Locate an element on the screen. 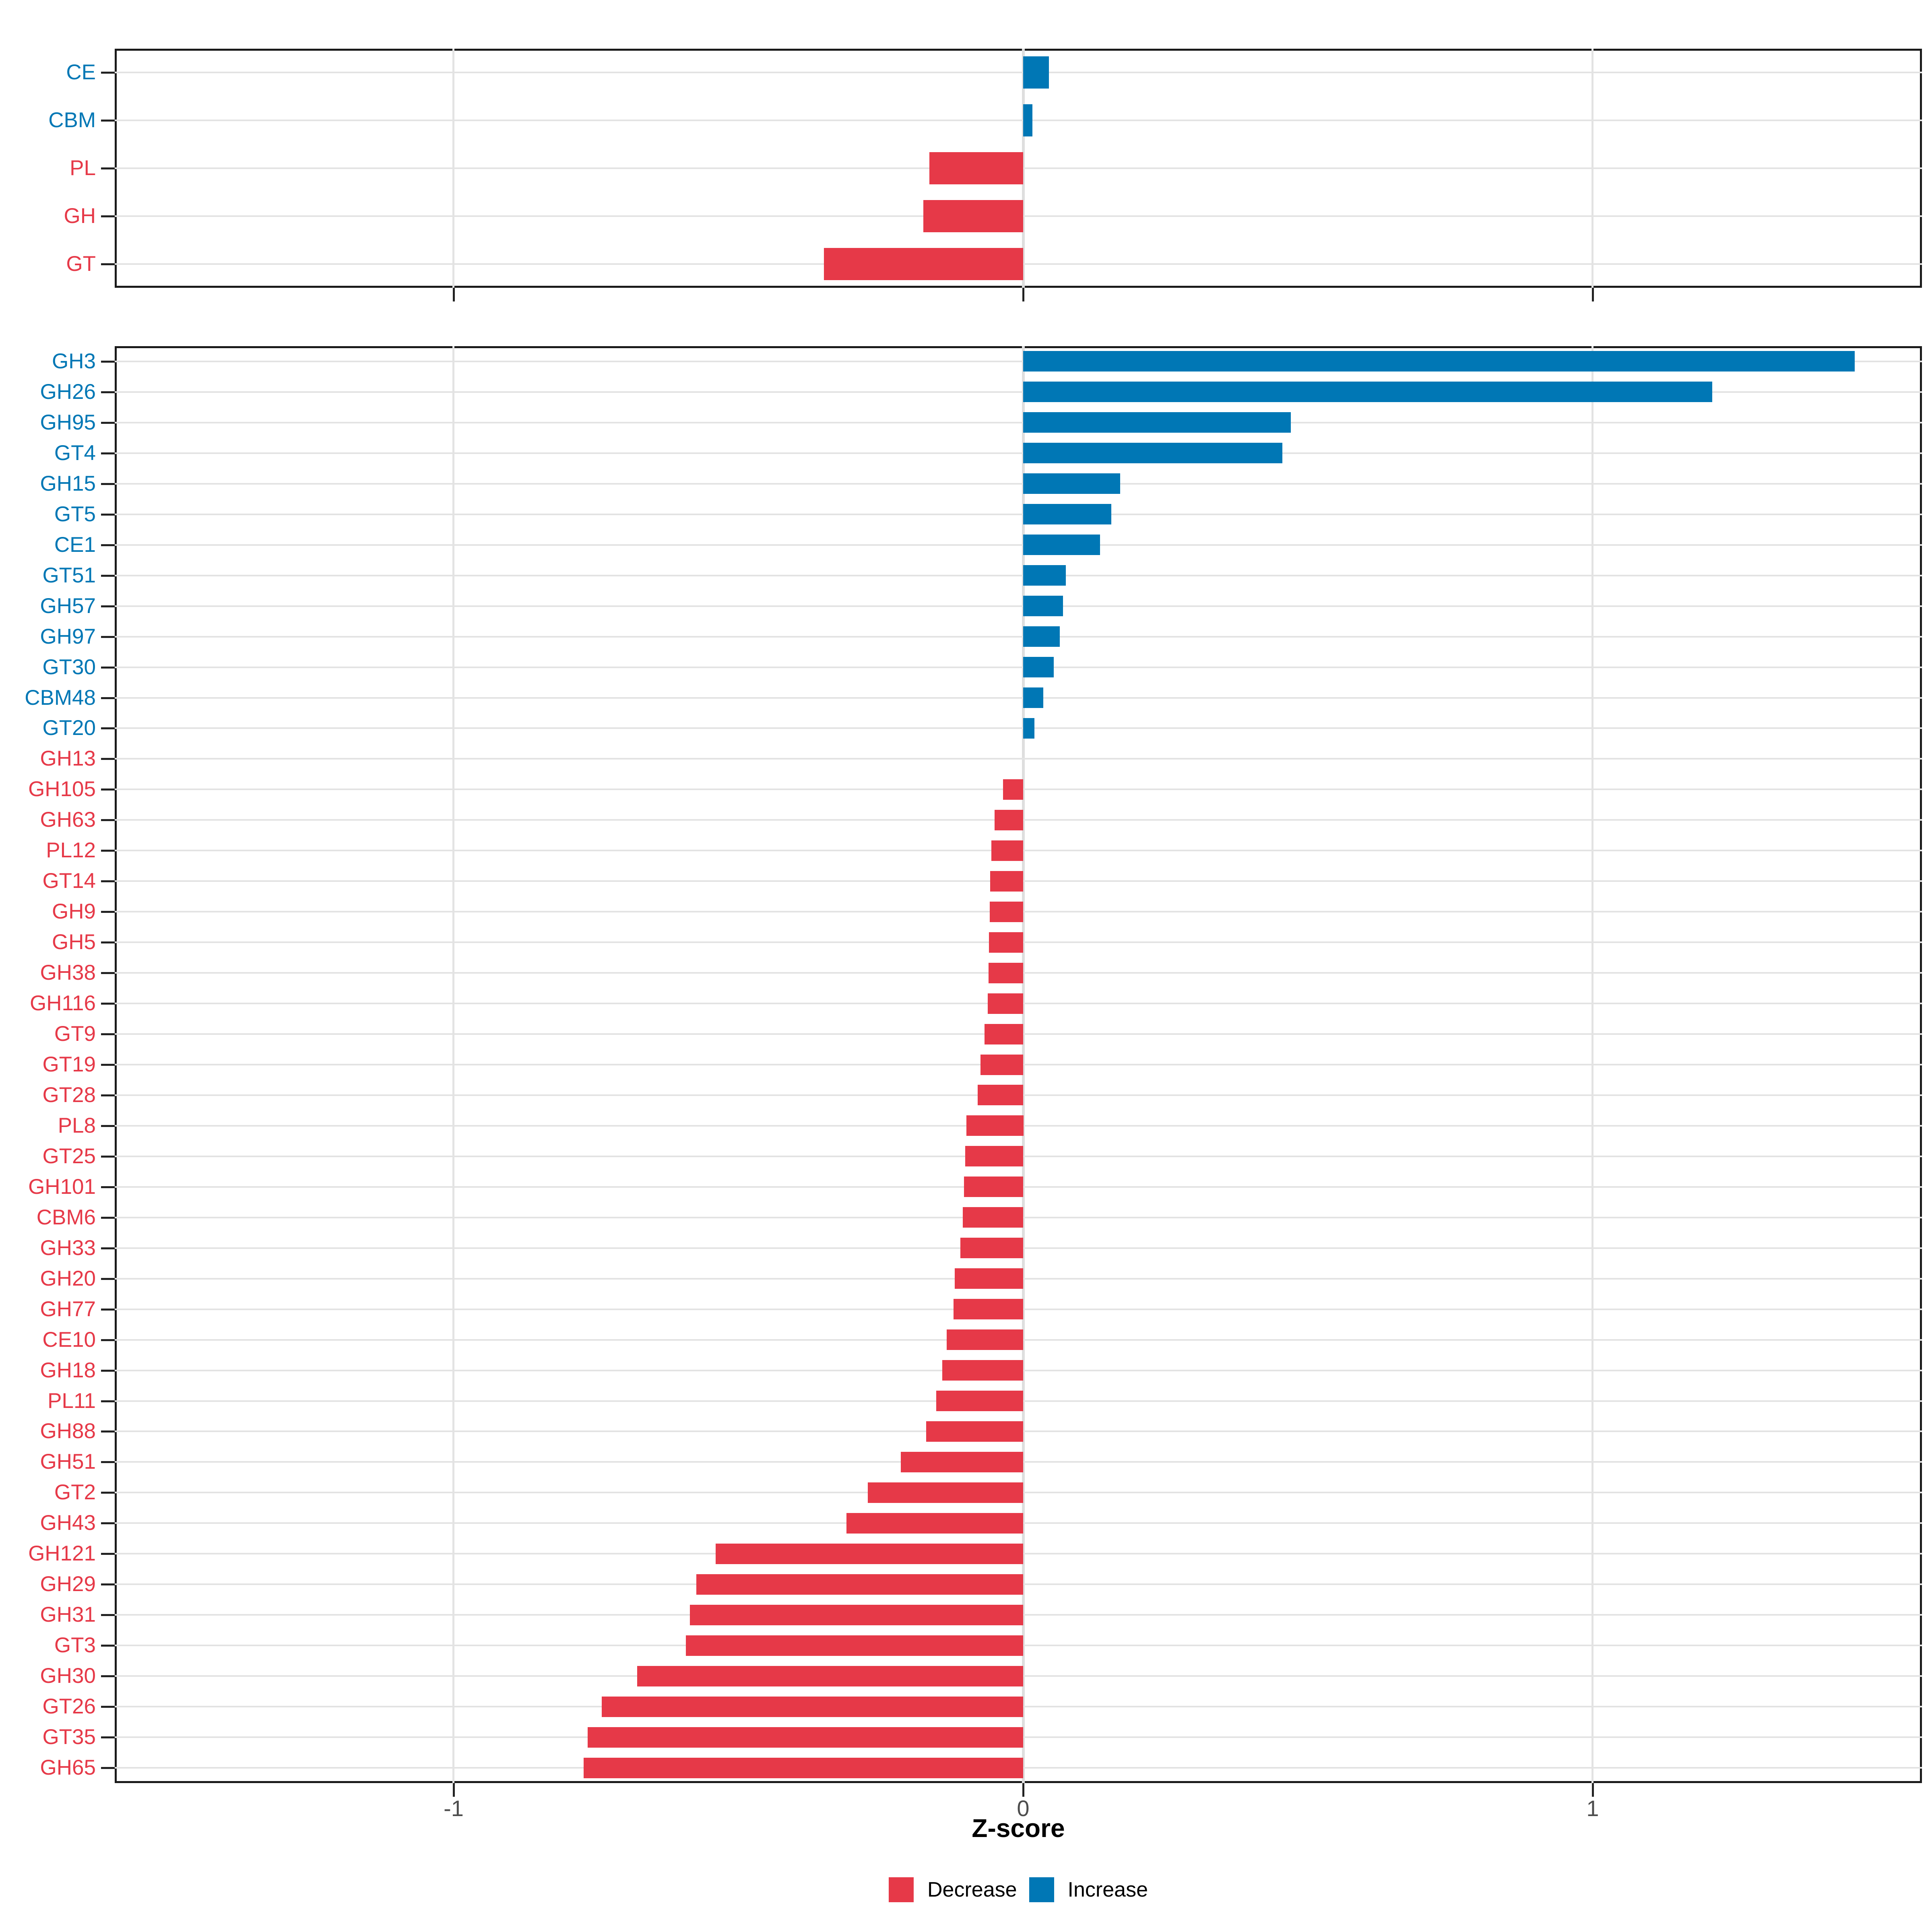  bar-GH29 is located at coordinates (859, 1584).